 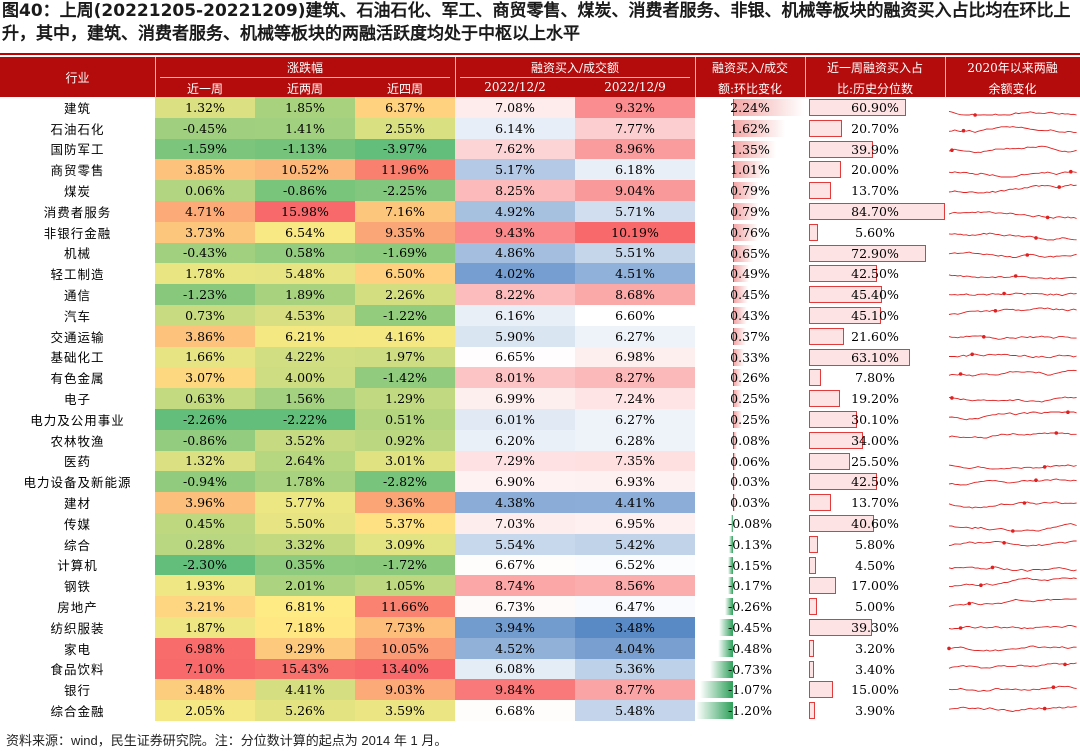 What do you see at coordinates (405, 627) in the screenshot?
I see `w4-cell: 7.73%` at bounding box center [405, 627].